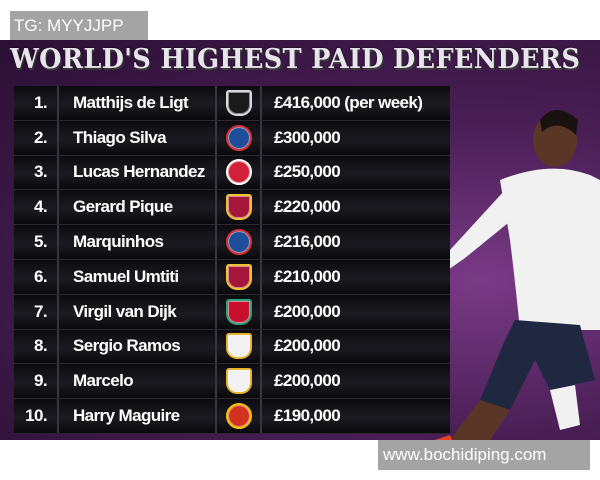  I want to click on player-name: Matthijs de Ligt, so click(138, 103).